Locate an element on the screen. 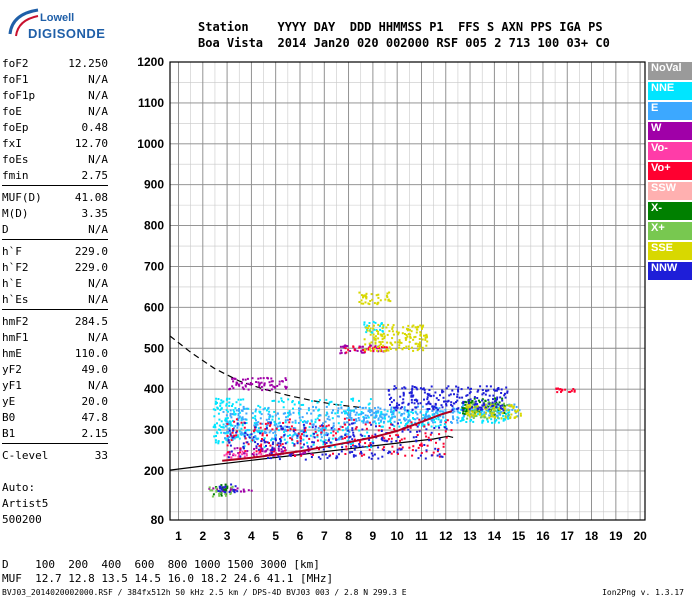  param-value: 3.35 is located at coordinates (95, 213).